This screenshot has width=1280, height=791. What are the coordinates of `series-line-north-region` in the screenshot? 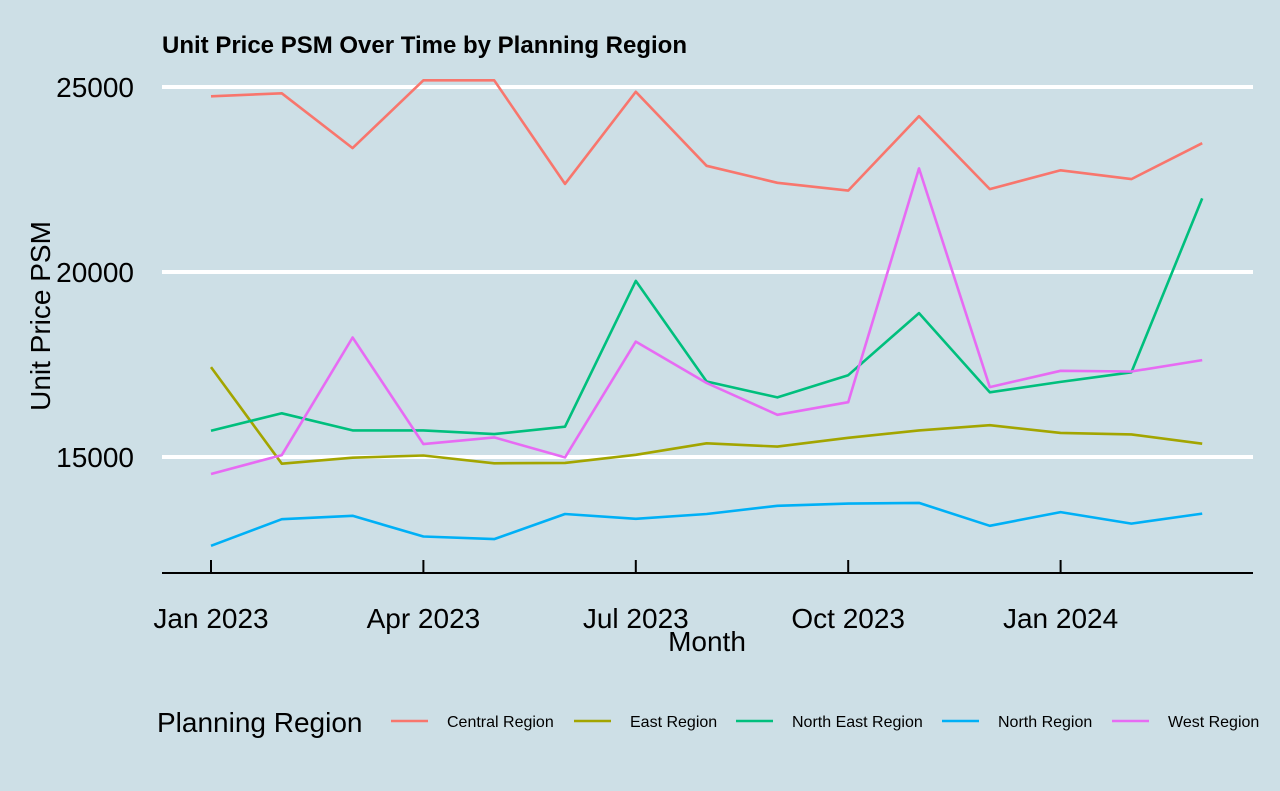 It's located at (706, 524).